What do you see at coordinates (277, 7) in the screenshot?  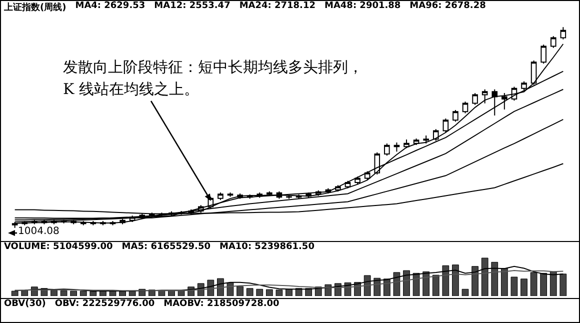 I see `text: MA24: 2718.12` at bounding box center [277, 7].